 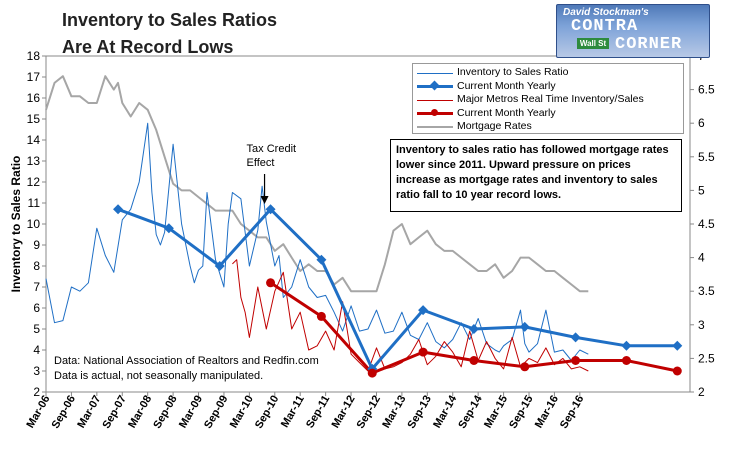 I want to click on x-tick-label: Sep-06, so click(x=64, y=412).